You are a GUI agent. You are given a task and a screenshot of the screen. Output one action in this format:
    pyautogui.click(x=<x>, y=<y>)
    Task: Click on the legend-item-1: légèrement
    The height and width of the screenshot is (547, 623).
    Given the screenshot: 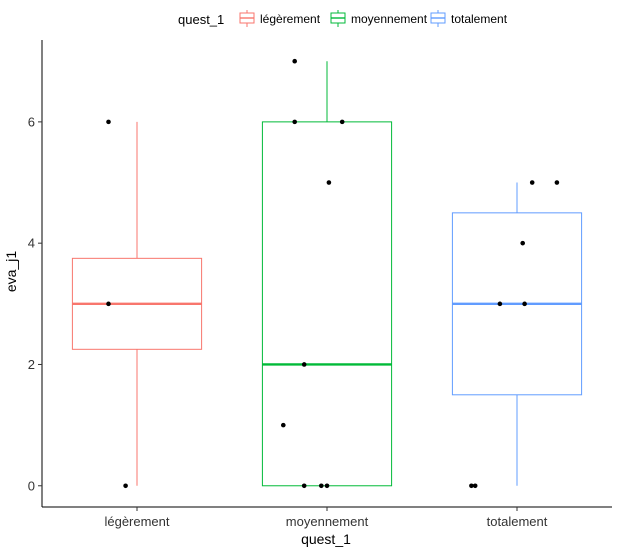 What is the action you would take?
    pyautogui.click(x=280, y=18)
    